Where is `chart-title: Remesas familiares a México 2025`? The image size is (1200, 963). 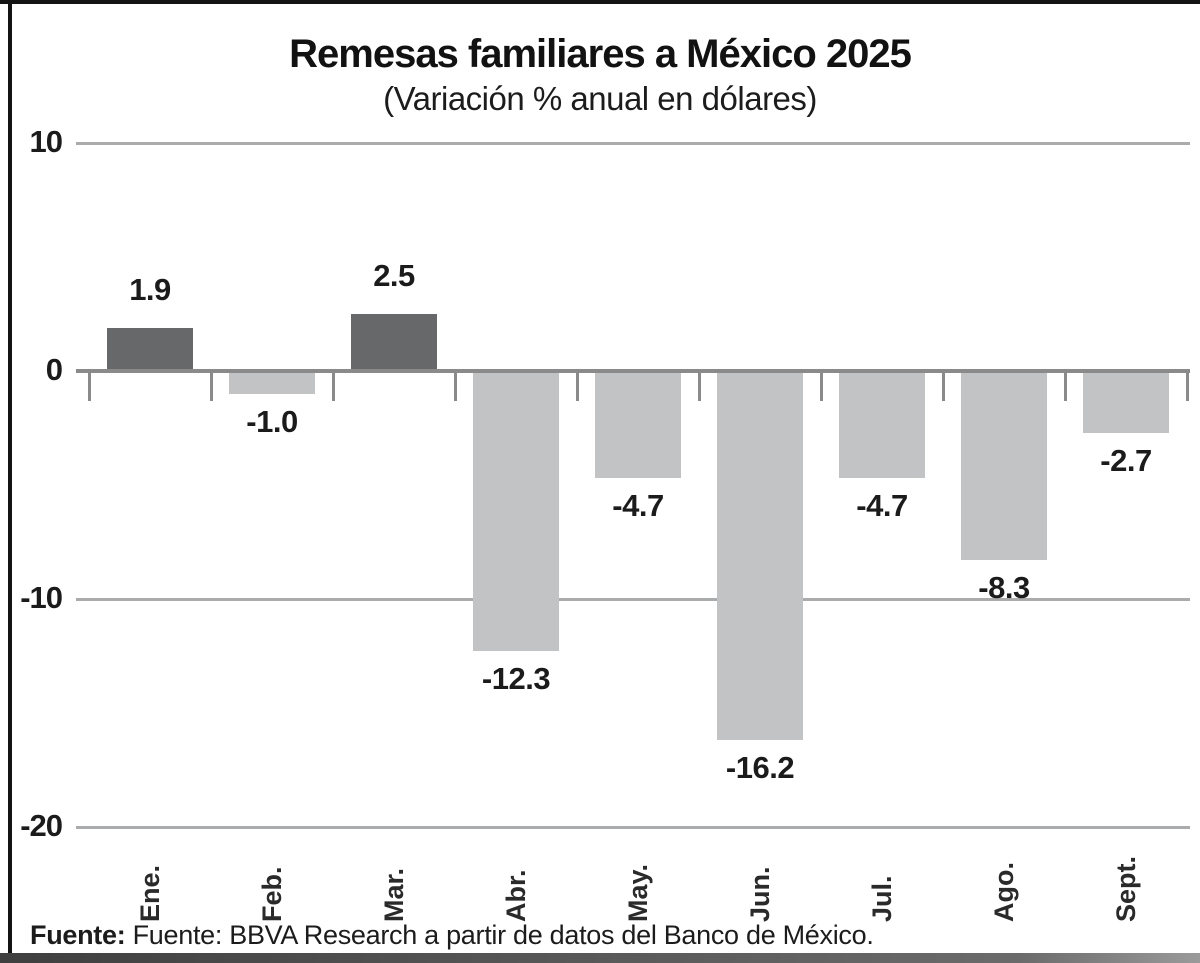
chart-title: Remesas familiares a México 2025 is located at coordinates (600, 54).